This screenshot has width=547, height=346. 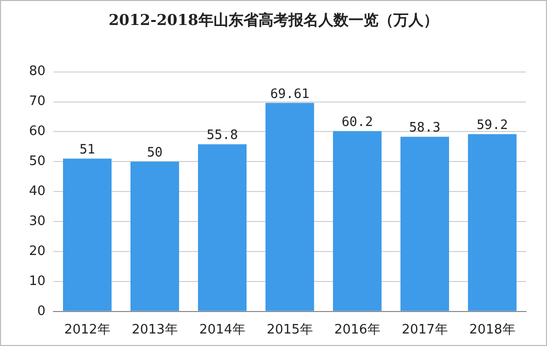 What do you see at coordinates (425, 330) in the screenshot?
I see `x-tick-label: 2017年` at bounding box center [425, 330].